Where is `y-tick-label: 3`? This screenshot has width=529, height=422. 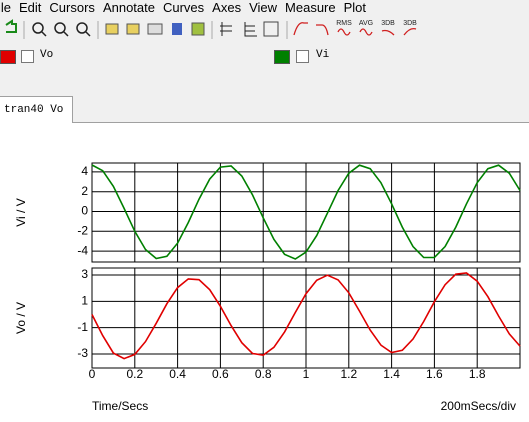 y-tick-label: 3 is located at coordinates (84, 274).